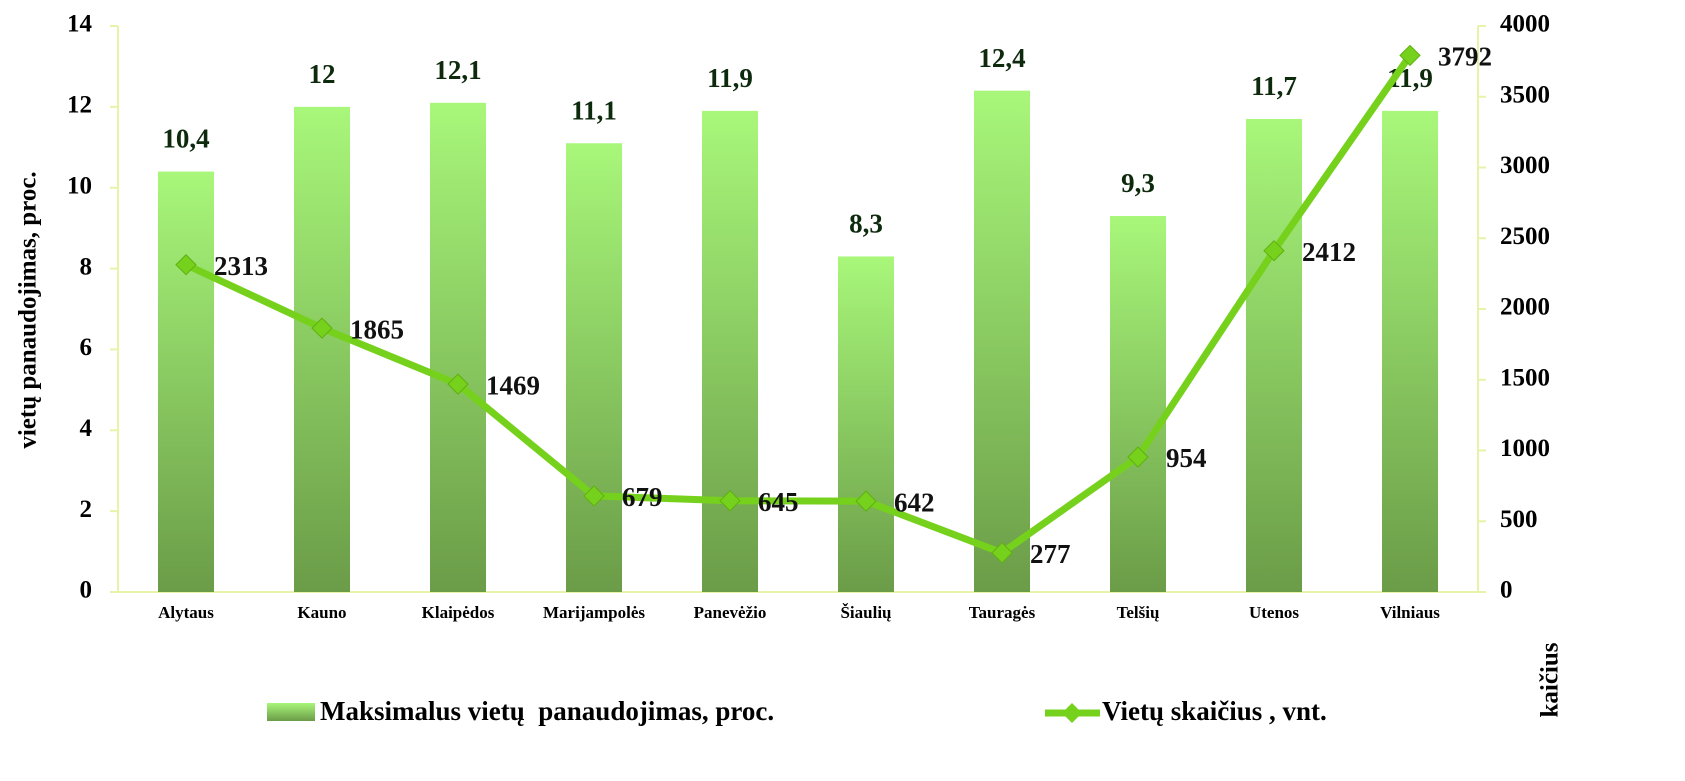  Describe the element at coordinates (458, 612) in the screenshot. I see `x-tick-label: Klaipėdos` at that location.